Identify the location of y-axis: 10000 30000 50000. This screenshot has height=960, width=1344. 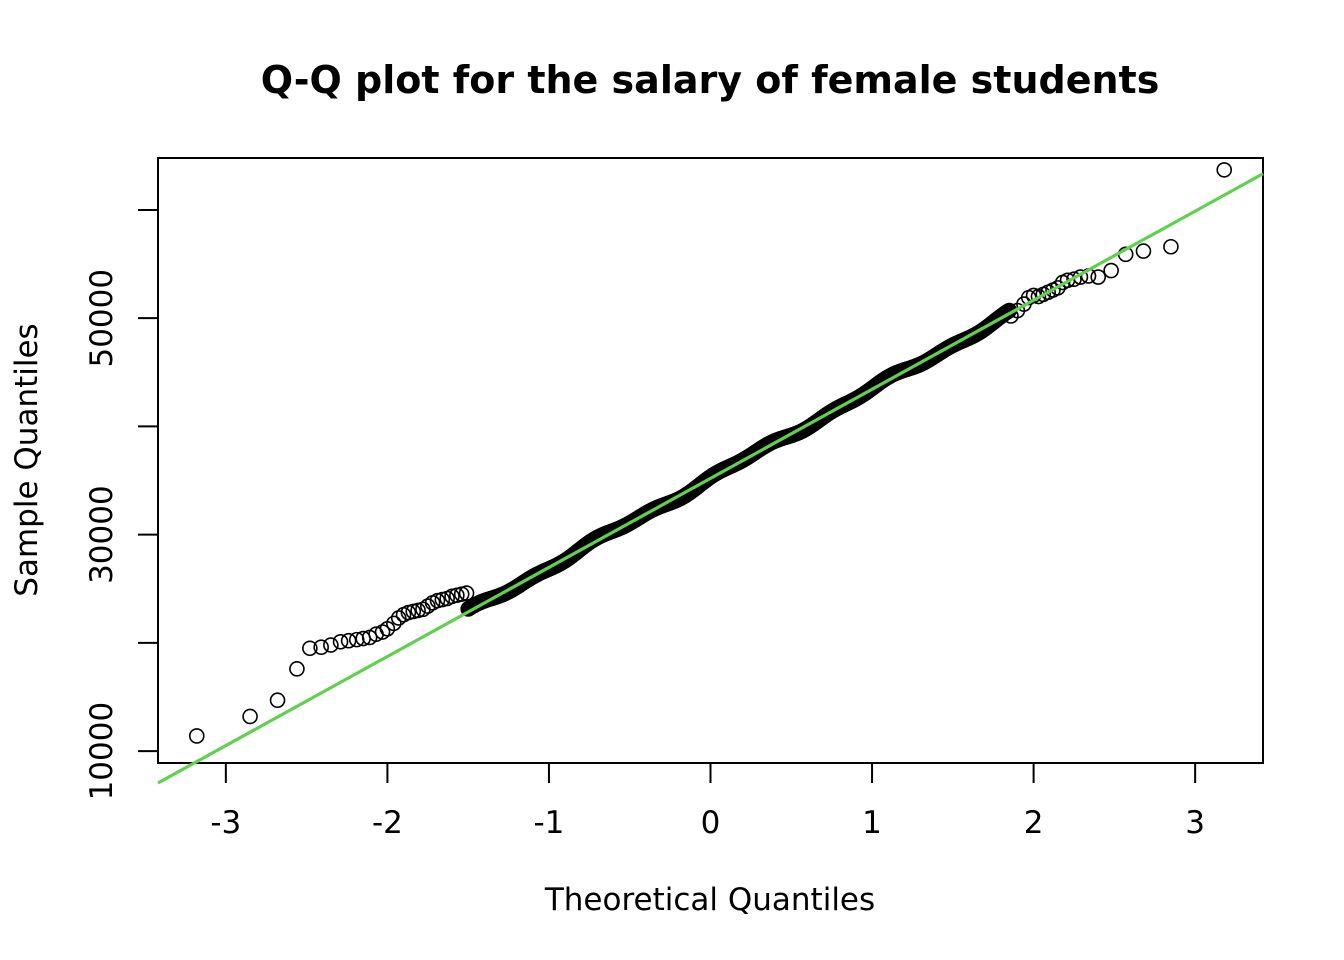
(121, 504).